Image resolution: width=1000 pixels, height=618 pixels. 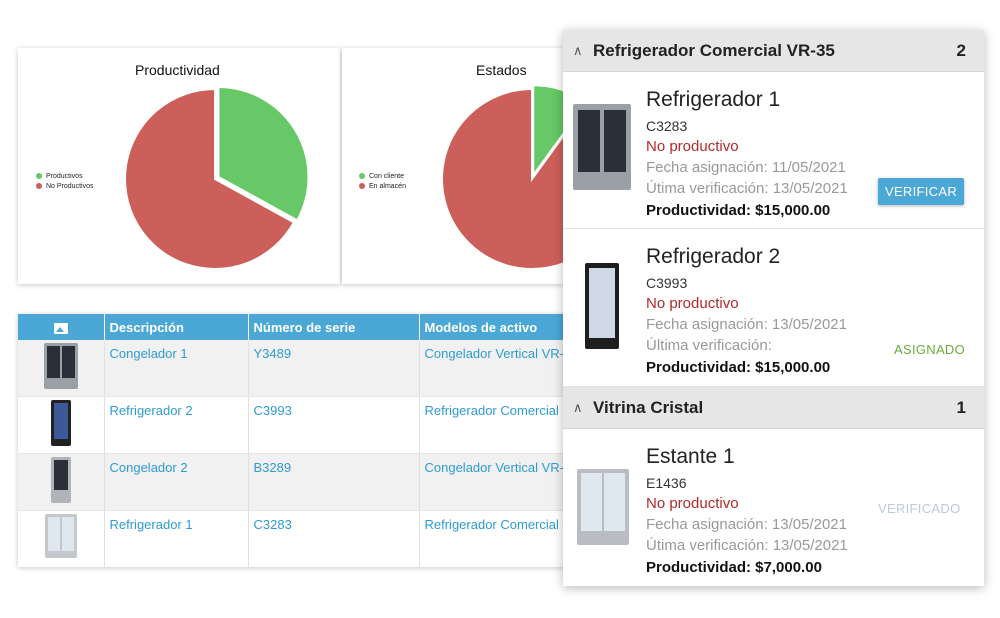 I want to click on image-column-header, so click(x=61, y=327).